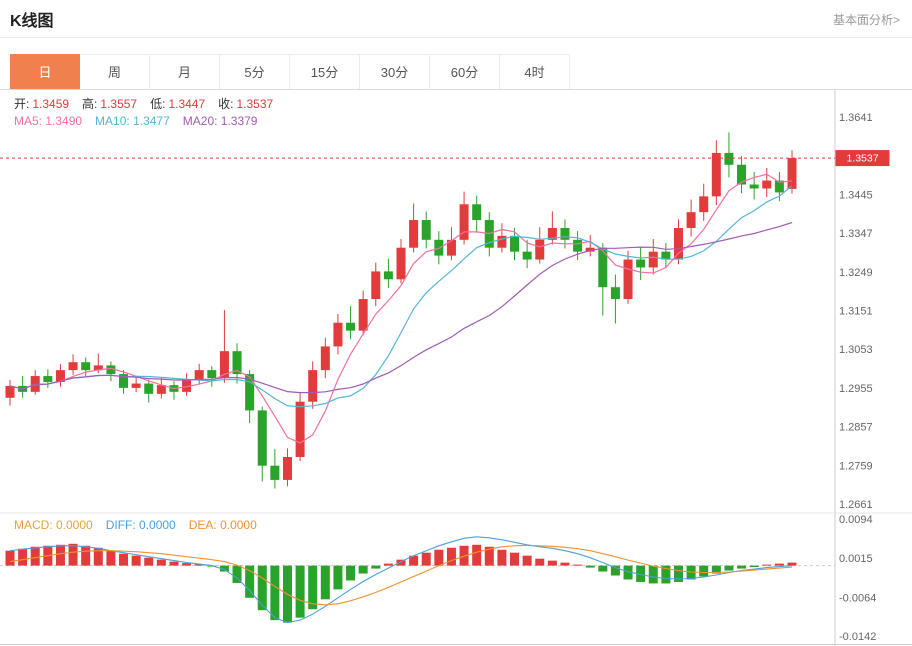  What do you see at coordinates (856, 118) in the screenshot?
I see `svg-text: 1.3641` at bounding box center [856, 118].